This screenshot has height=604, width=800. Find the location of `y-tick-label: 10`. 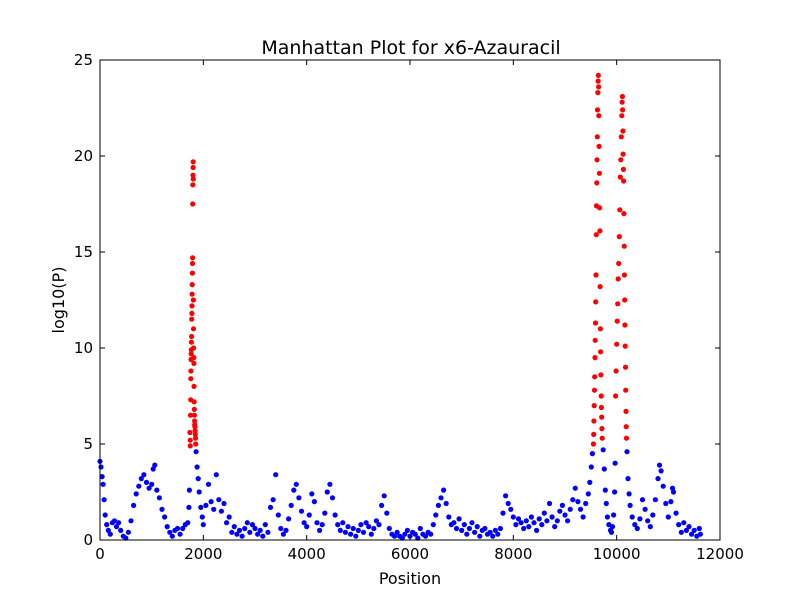

y-tick-label: 10 is located at coordinates (83, 348).